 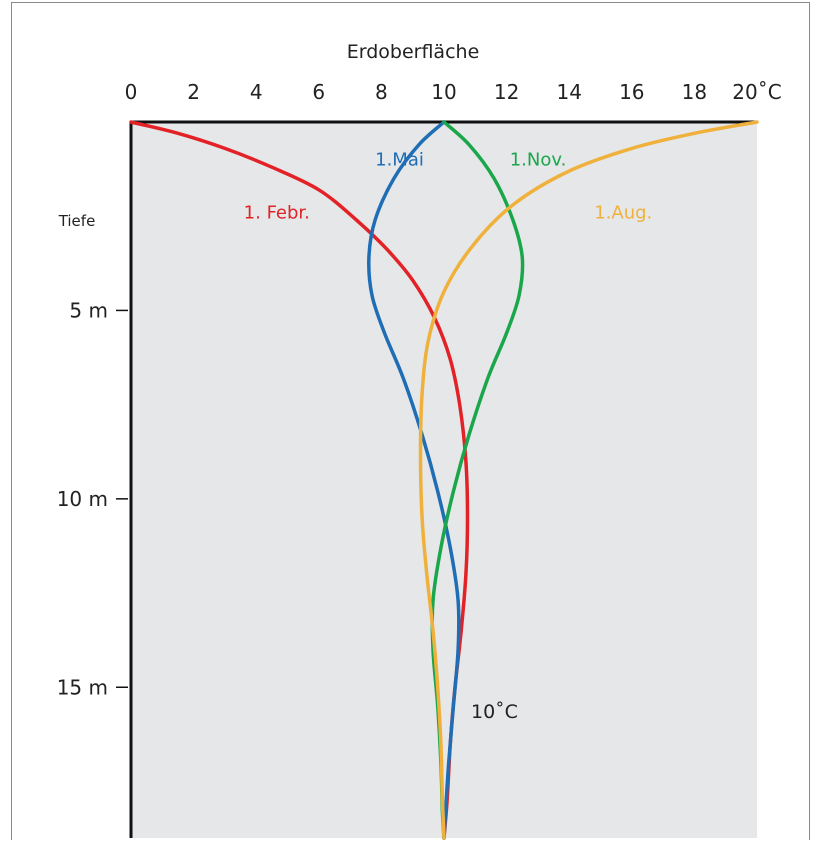 I want to click on x-tick-label: 10, so click(x=443, y=92).